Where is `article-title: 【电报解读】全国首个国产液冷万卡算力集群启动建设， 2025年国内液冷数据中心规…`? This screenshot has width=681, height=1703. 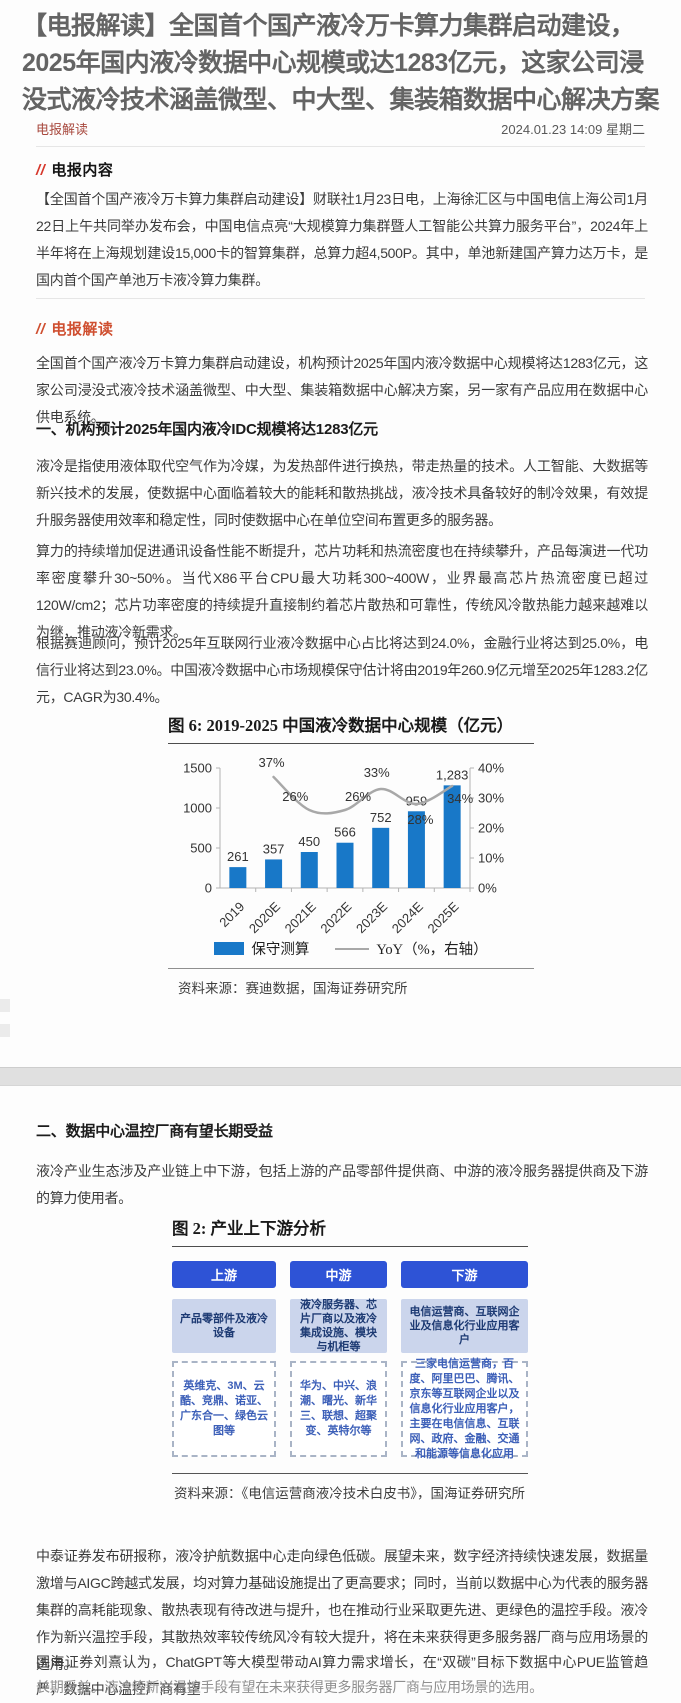 article-title: 【电报解读】全国首个国产液冷万卡算力集群启动建设， 2025年国内液冷数据中心规… is located at coordinates (346, 63).